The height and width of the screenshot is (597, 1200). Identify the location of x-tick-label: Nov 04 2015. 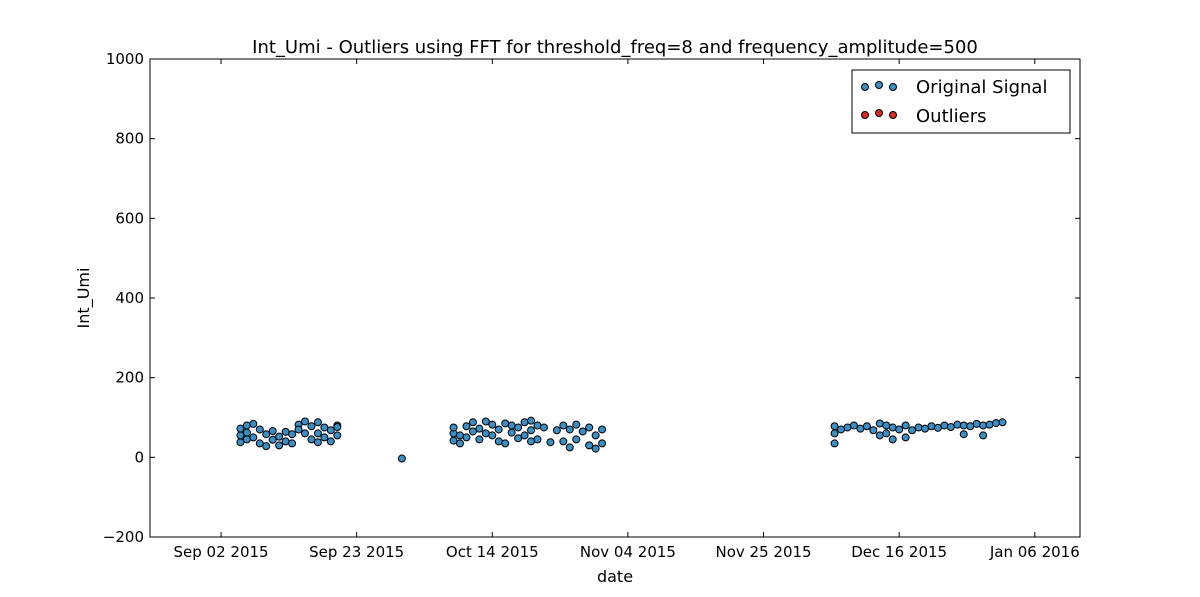
(628, 552).